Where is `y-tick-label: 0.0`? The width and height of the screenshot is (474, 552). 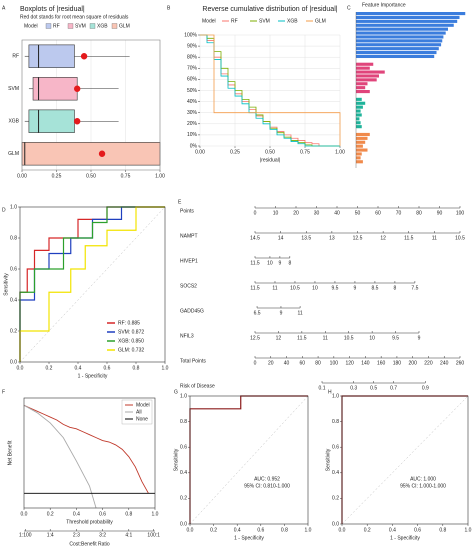 y-tick-label: 0.0 is located at coordinates (13, 362).